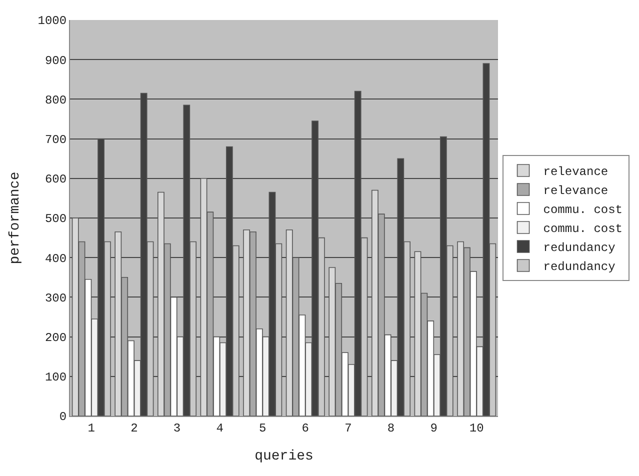 This screenshot has height=476, width=639. What do you see at coordinates (55, 298) in the screenshot?
I see `y-tick-label: 300` at bounding box center [55, 298].